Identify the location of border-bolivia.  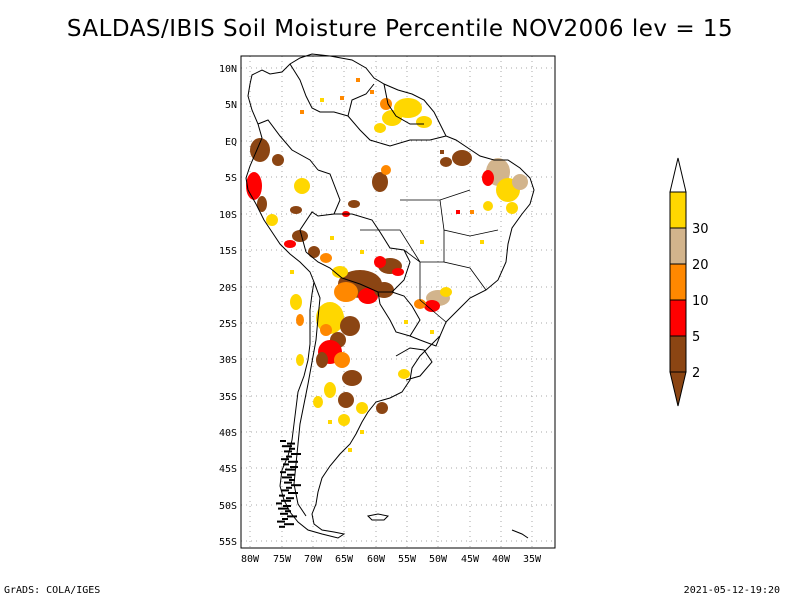
(358, 253).